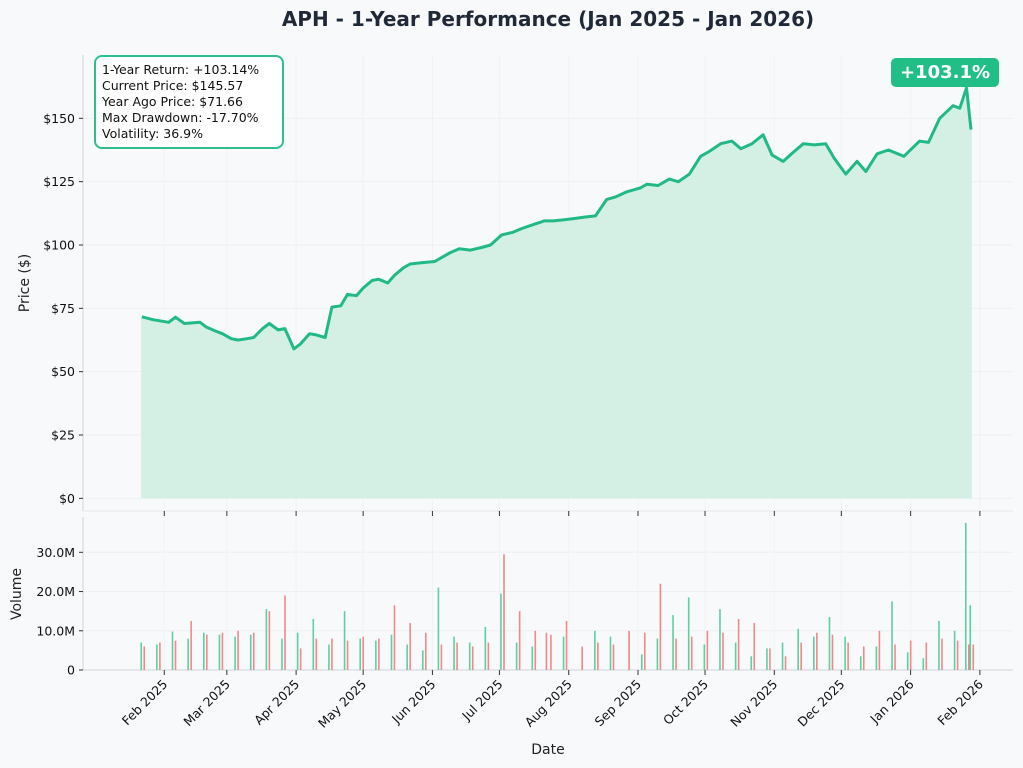 The height and width of the screenshot is (768, 1023). I want to click on stat-max-drawdown: Max Drawdown: -17.70%, so click(180, 117).